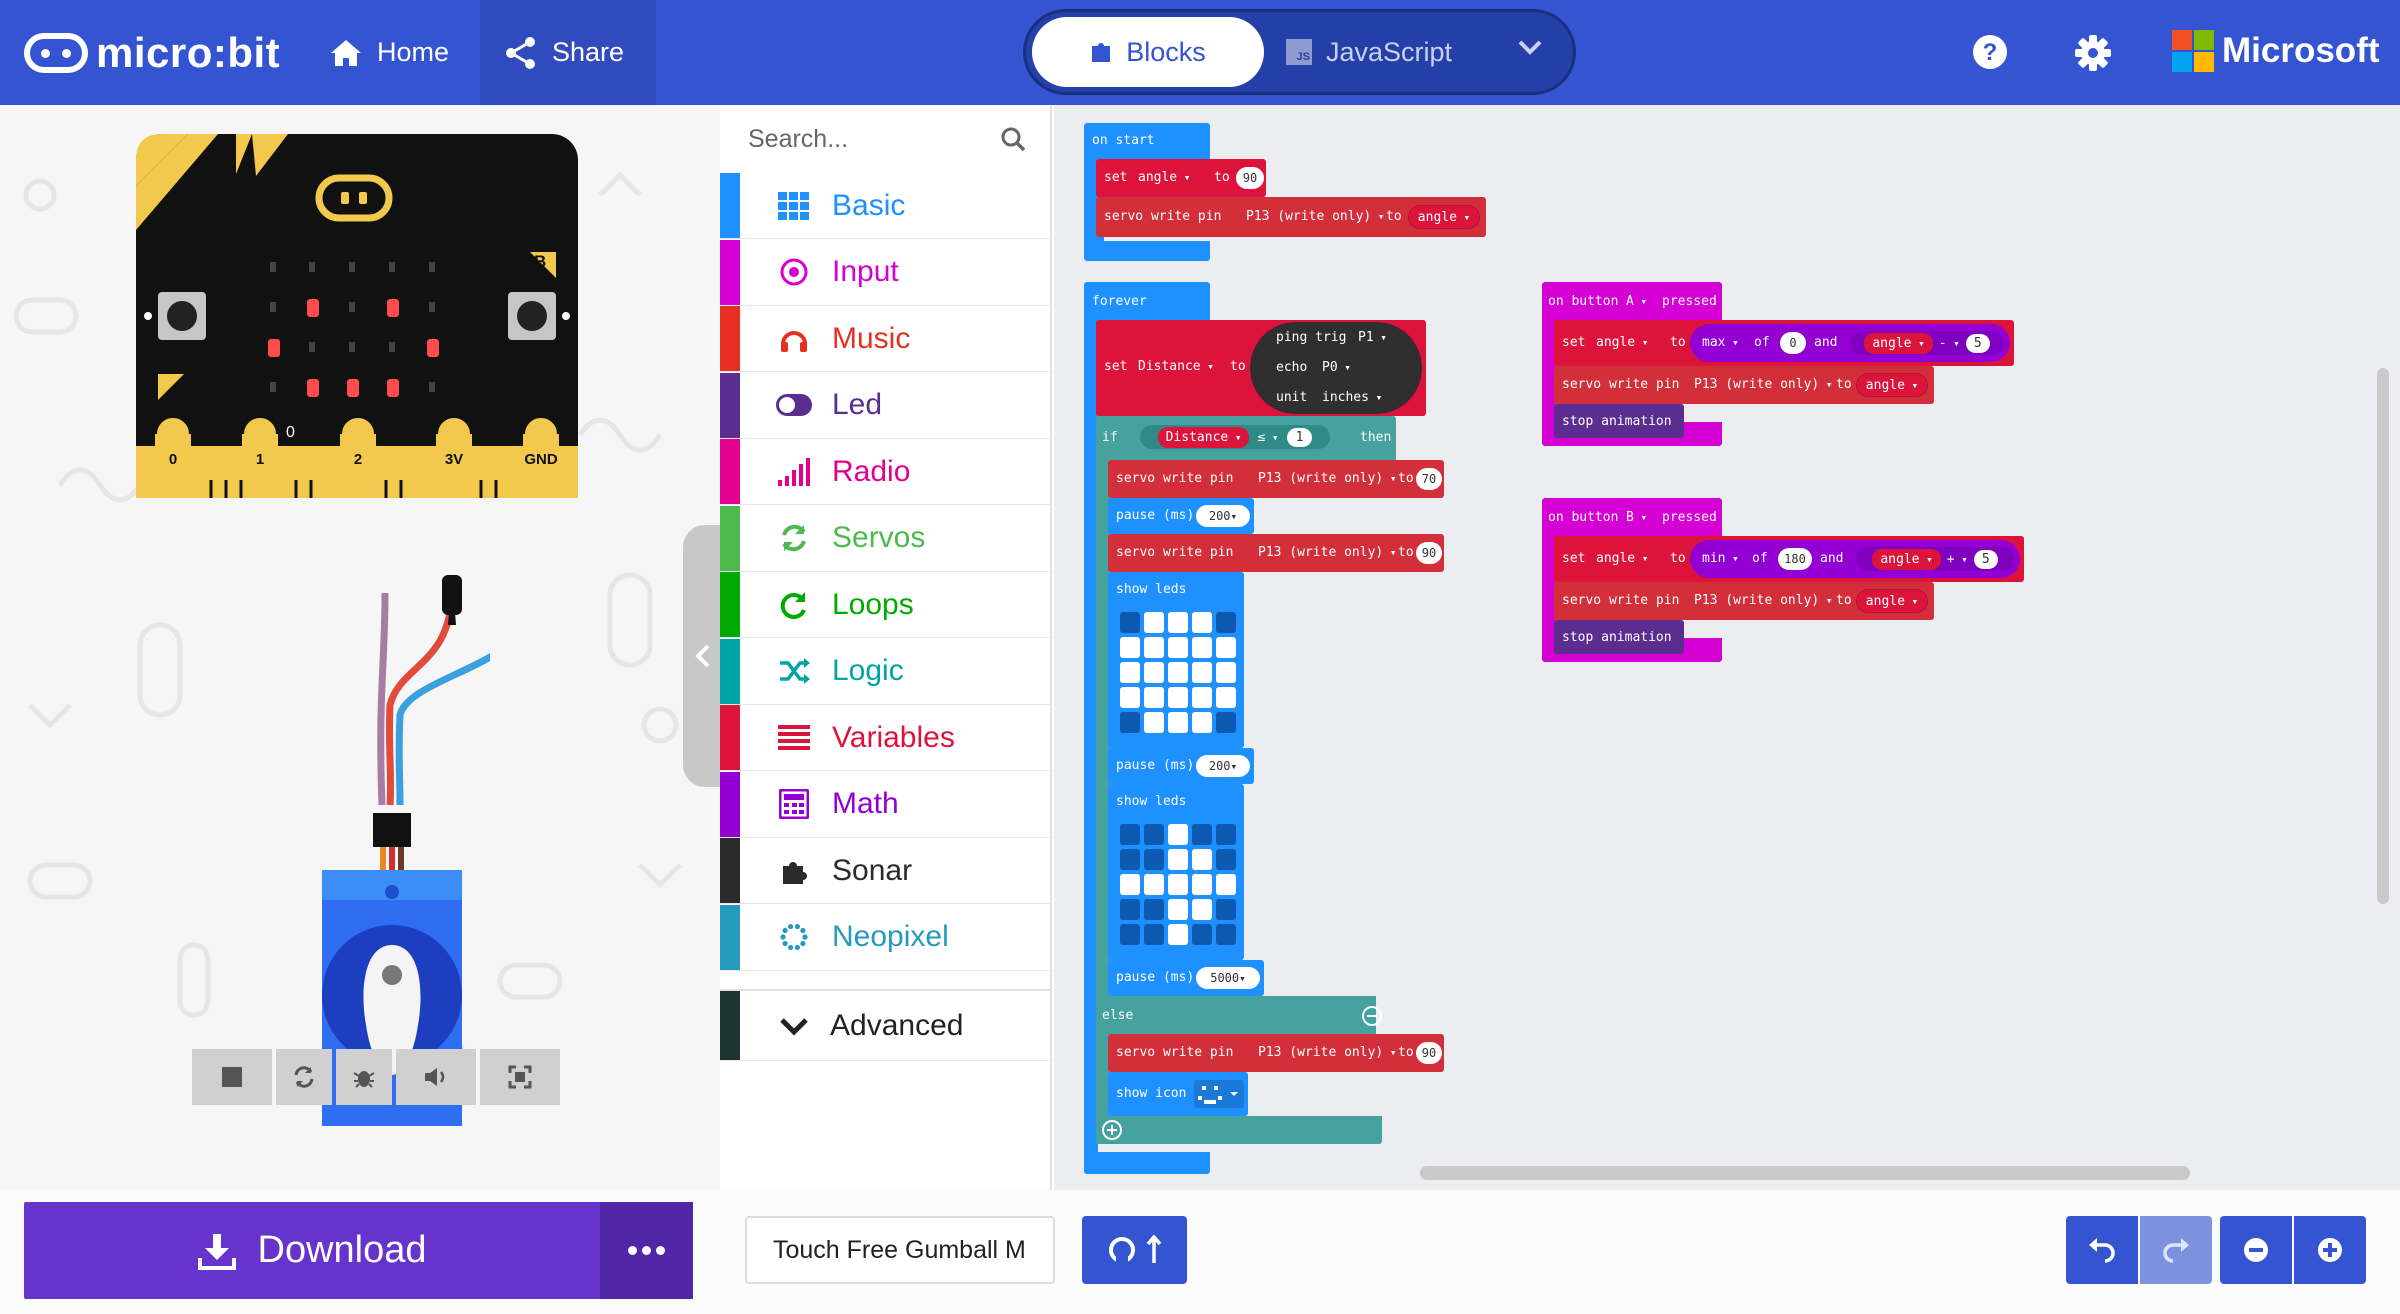 The image size is (2400, 1314). What do you see at coordinates (2176, 1250) in the screenshot?
I see `redo-button` at bounding box center [2176, 1250].